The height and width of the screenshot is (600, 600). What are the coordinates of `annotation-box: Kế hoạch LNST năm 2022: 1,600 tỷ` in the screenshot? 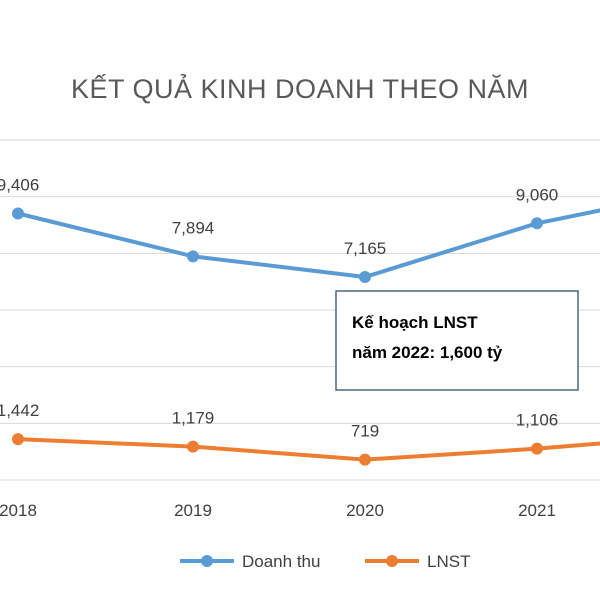 It's located at (457, 340).